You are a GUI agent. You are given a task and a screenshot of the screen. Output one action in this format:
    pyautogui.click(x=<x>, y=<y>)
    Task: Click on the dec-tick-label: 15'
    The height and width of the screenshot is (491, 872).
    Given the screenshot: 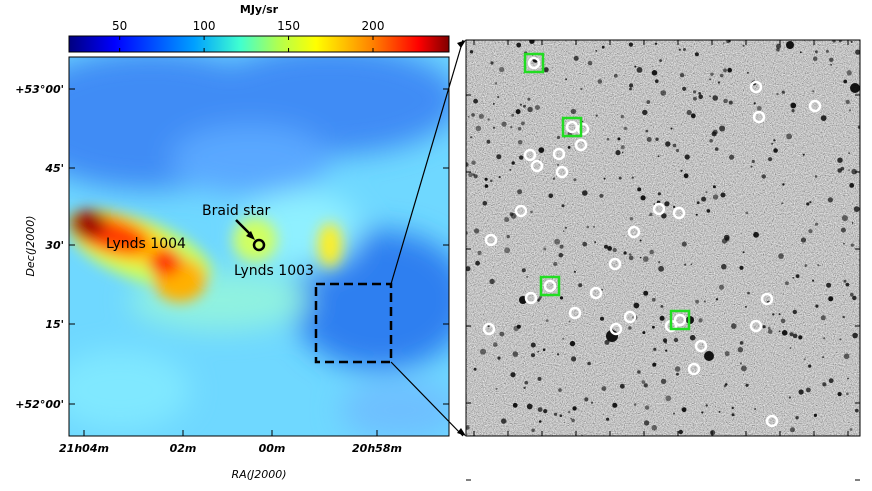 What is the action you would take?
    pyautogui.click(x=54, y=324)
    